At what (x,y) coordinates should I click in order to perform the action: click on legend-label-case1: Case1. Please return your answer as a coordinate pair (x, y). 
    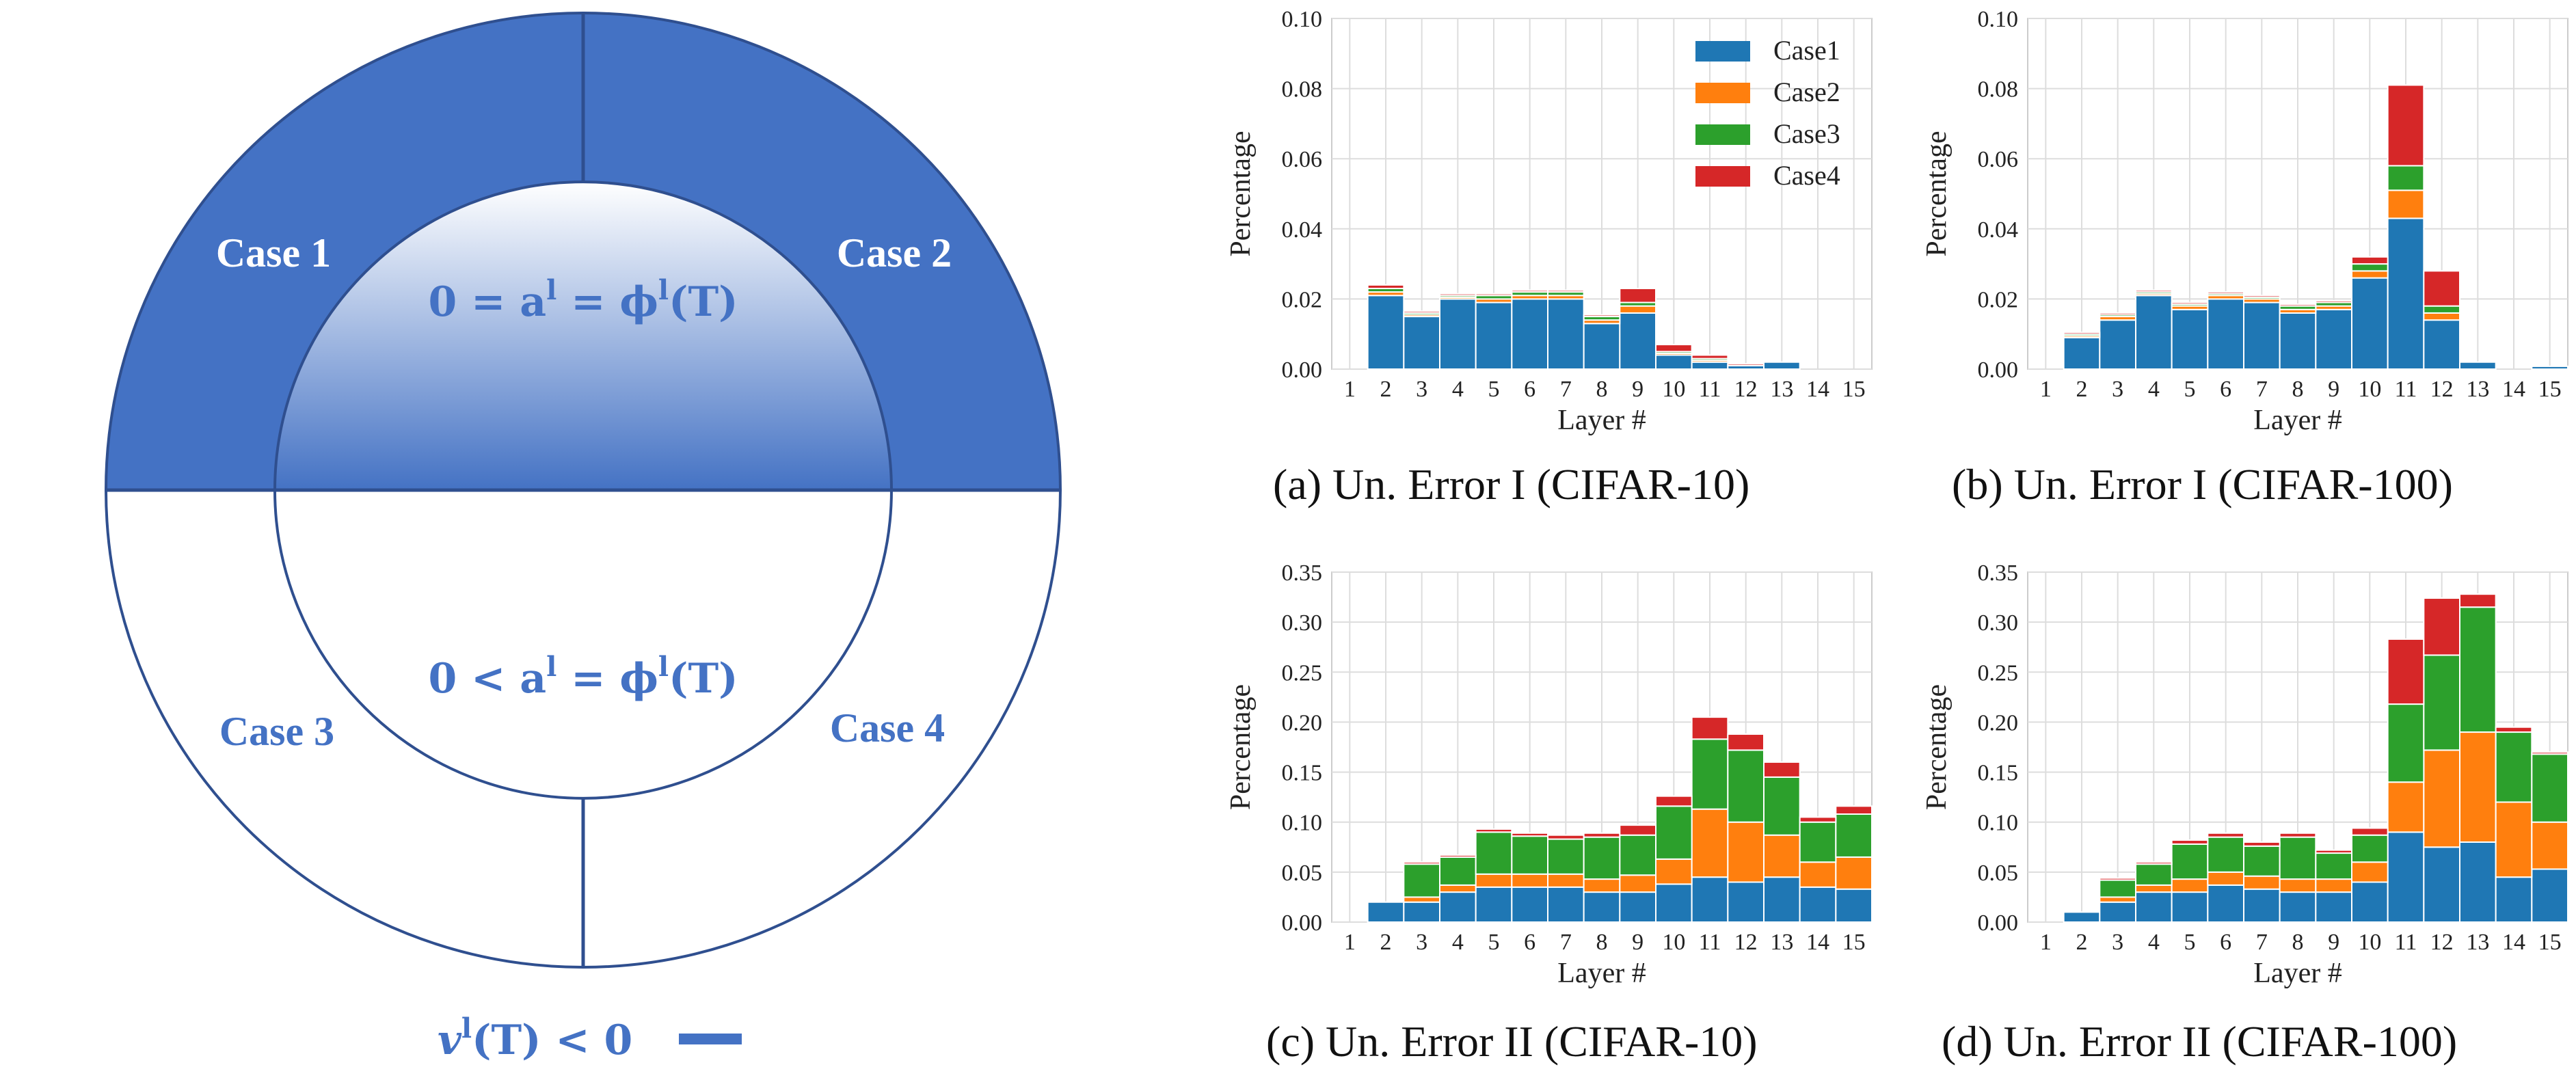
    Looking at the image, I should click on (1806, 50).